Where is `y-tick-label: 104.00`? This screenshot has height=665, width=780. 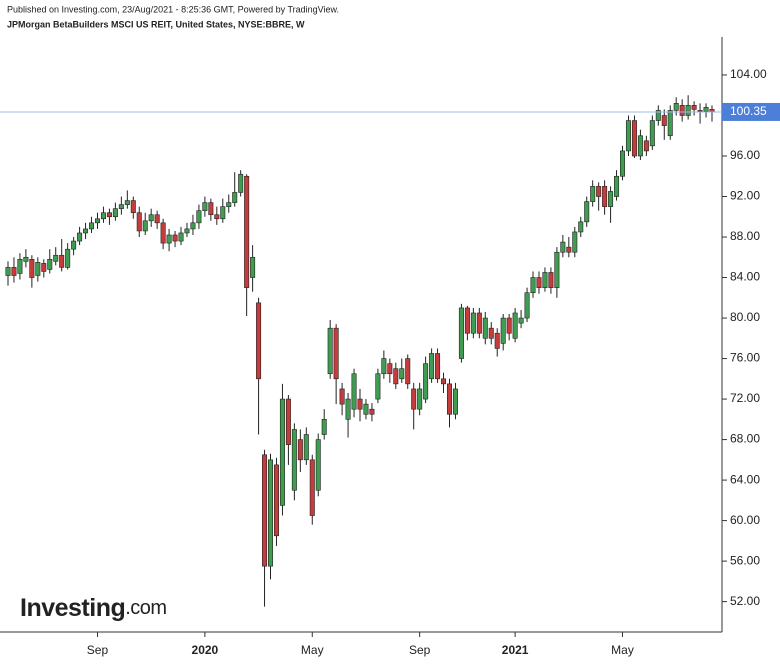 y-tick-label: 104.00 is located at coordinates (748, 74).